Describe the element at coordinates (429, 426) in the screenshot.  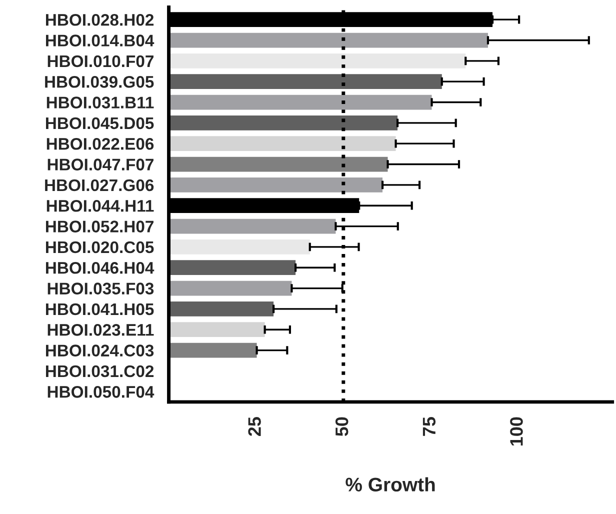
I see `x-tick-label: 75` at that location.